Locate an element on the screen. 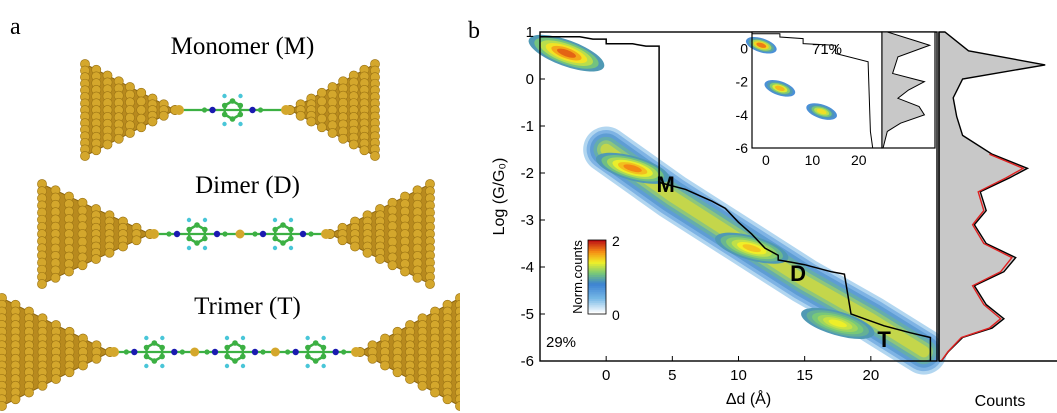 This screenshot has height=413, width=1057. y-tick-label: -6 is located at coordinates (527, 361).